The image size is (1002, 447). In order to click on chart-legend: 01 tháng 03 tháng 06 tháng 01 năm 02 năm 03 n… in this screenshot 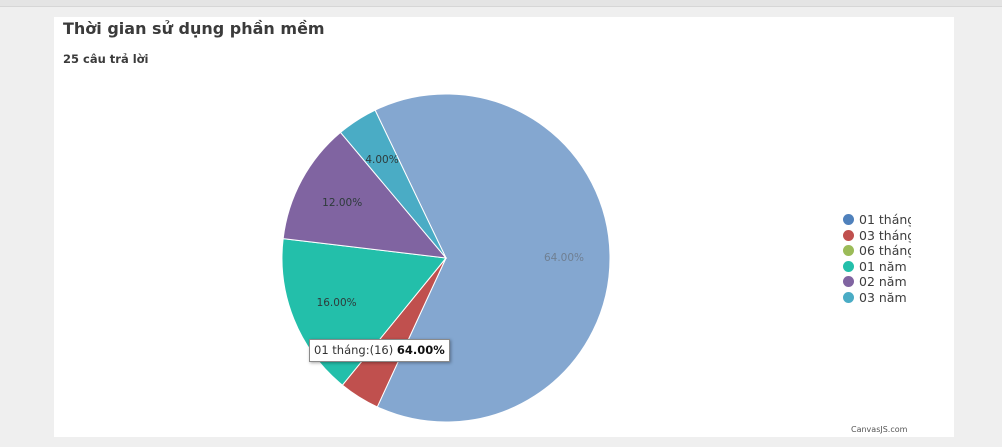, I will do `click(877, 259)`.